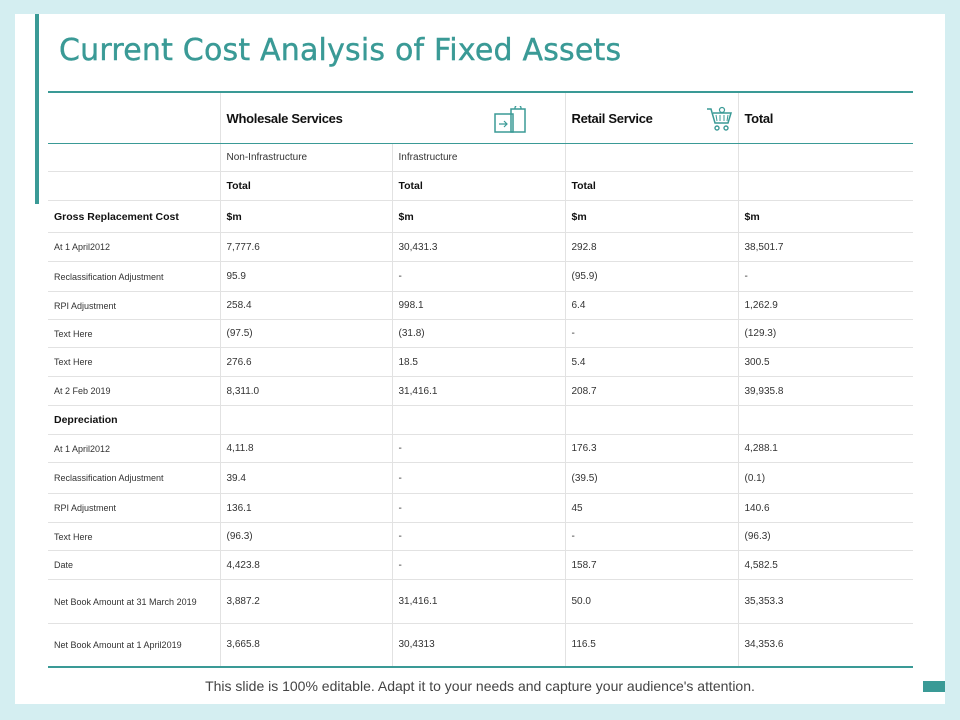 This screenshot has width=960, height=720. I want to click on header-wholesale-label: Wholesale Services, so click(284, 118).